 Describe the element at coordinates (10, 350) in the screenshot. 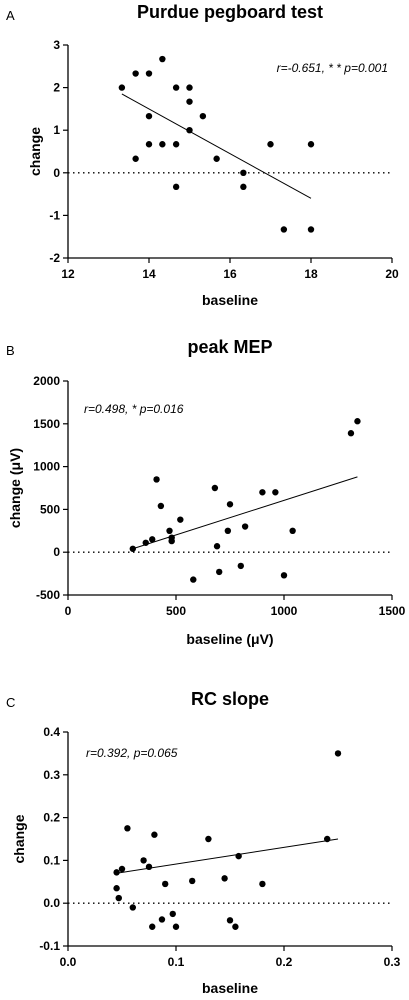

I see `panel-letter: B` at that location.